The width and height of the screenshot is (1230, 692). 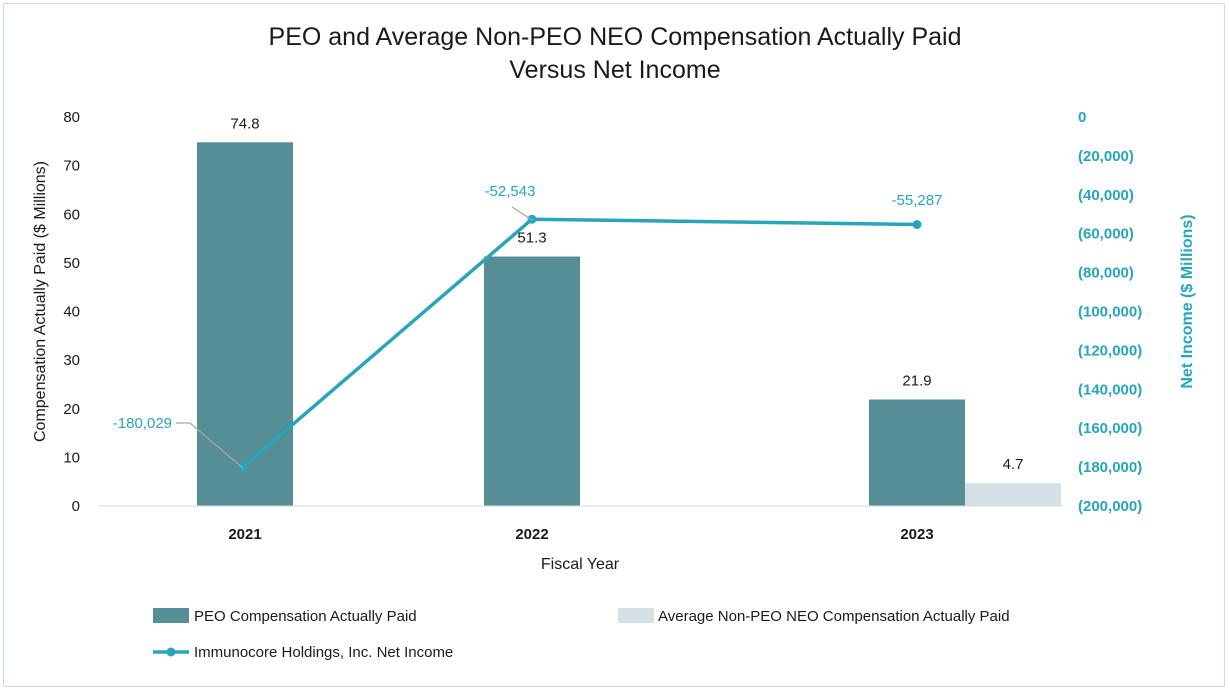 What do you see at coordinates (40, 301) in the screenshot?
I see `y-axis-title: Compensation Actually Paid ($ Millions)` at bounding box center [40, 301].